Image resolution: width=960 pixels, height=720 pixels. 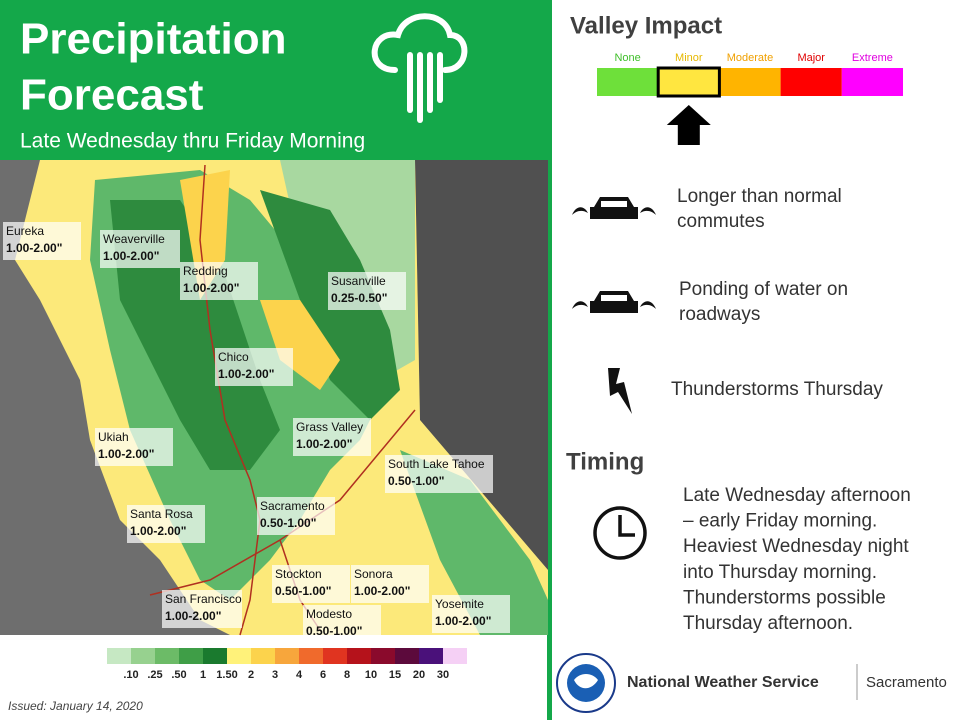 I want to click on legend-label: 30, so click(x=443, y=675).